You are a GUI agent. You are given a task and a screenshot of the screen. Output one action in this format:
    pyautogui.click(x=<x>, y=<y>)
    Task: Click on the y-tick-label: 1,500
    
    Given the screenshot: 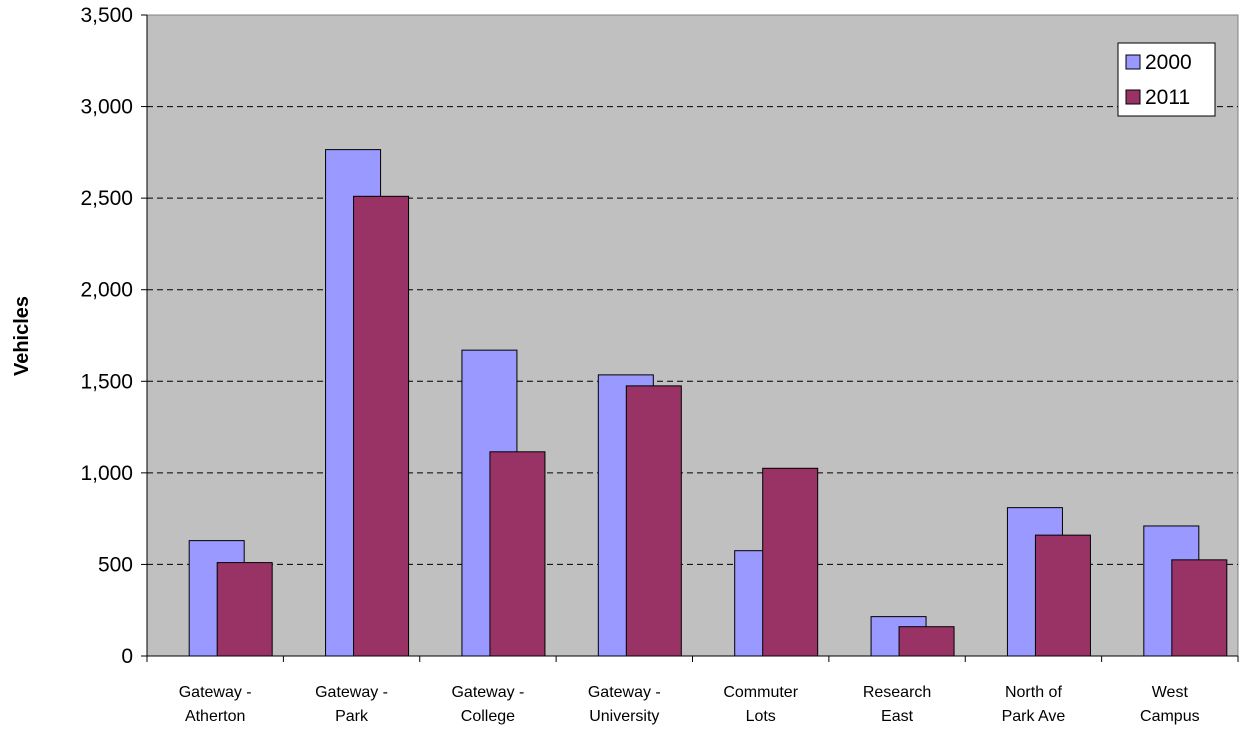 What is the action you would take?
    pyautogui.click(x=106, y=381)
    